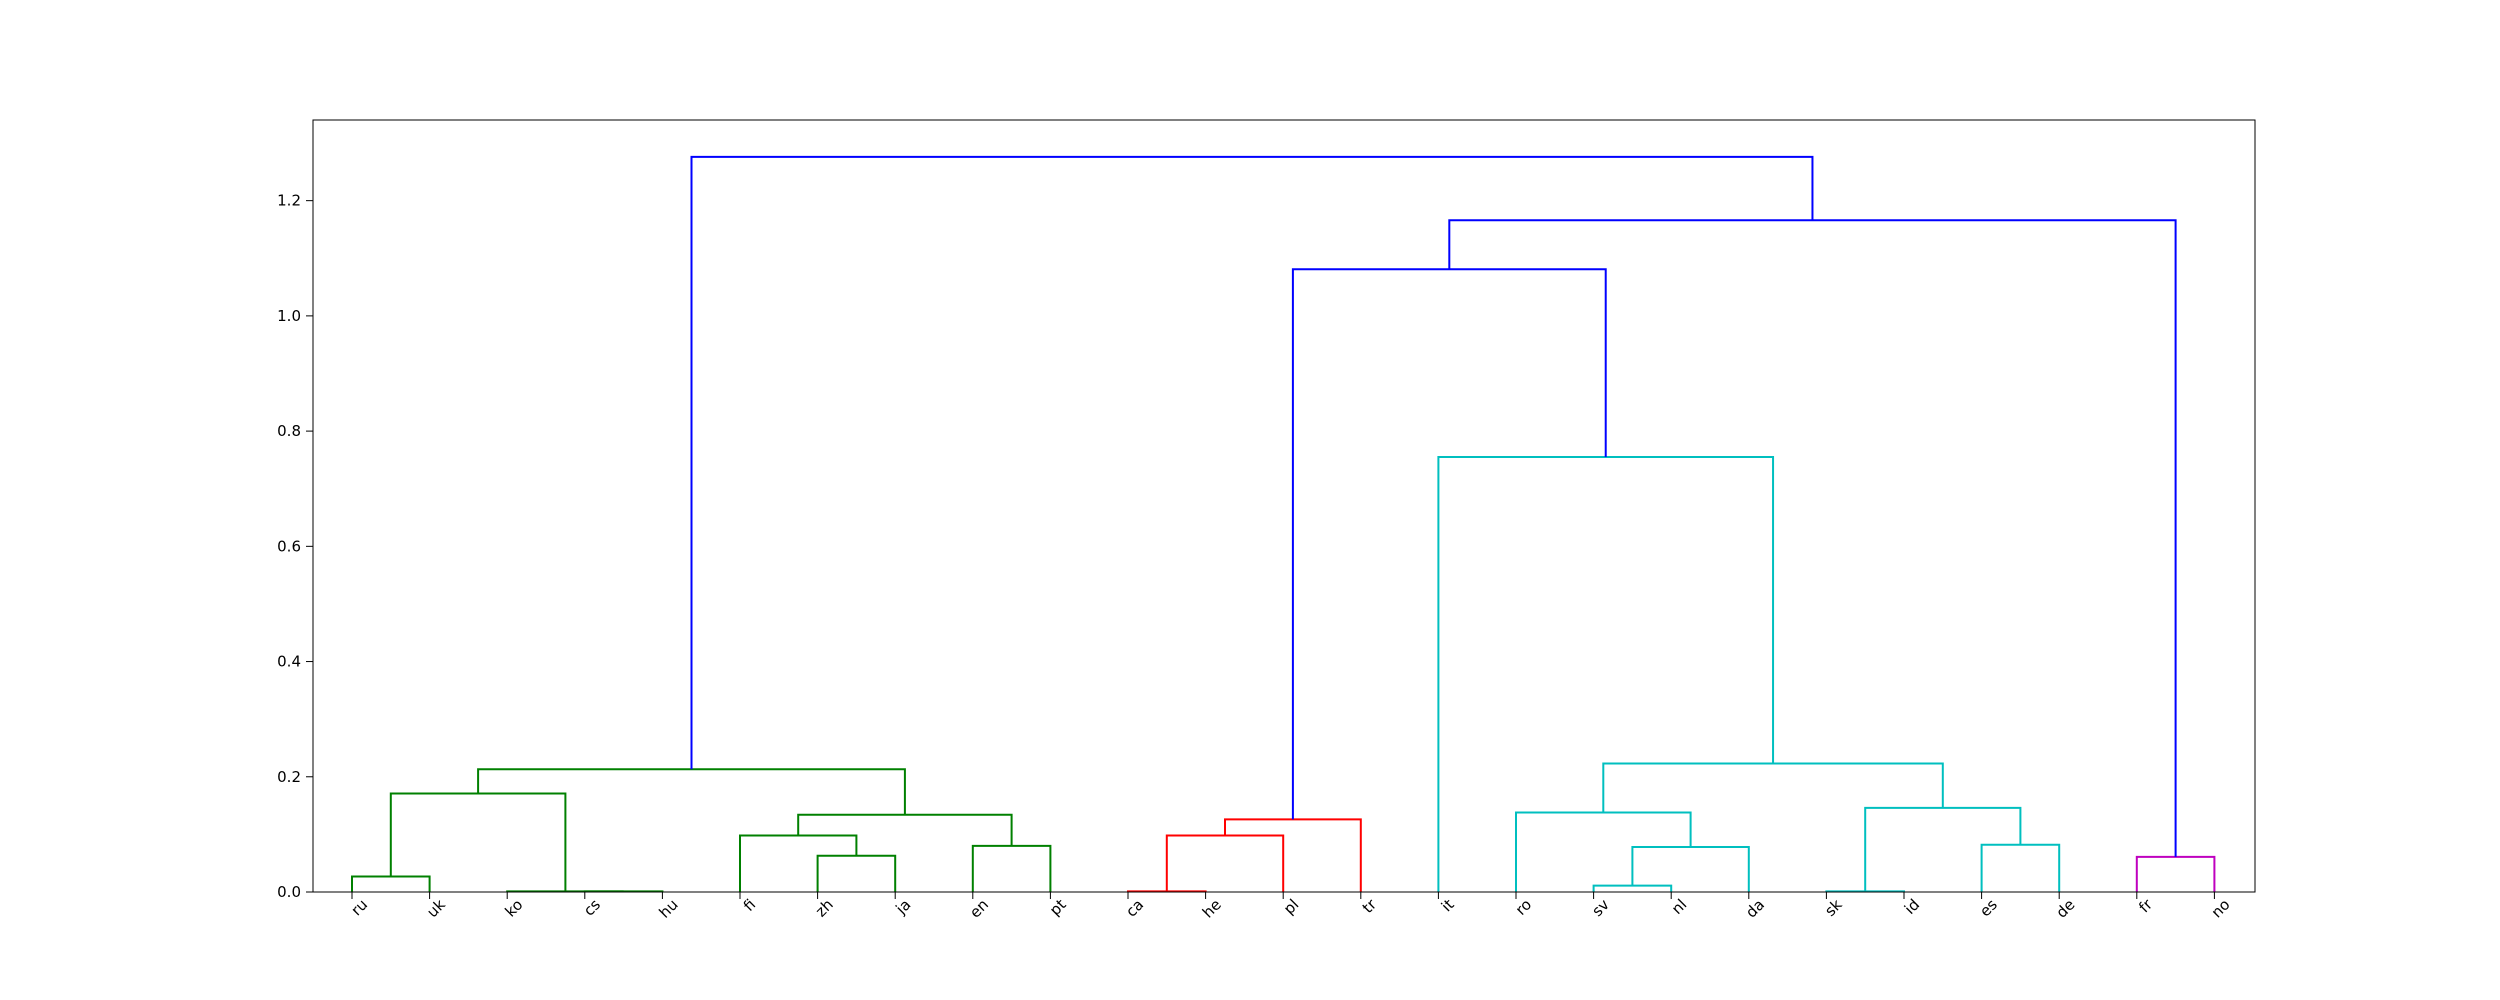 This screenshot has width=2500, height=1000. What do you see at coordinates (289, 892) in the screenshot?
I see `y-tick-label: 0.0` at bounding box center [289, 892].